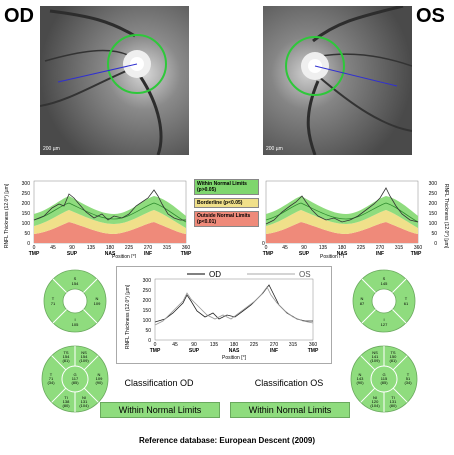 Image resolution: width=454 pixels, height=455 pixels. Describe the element at coordinates (159, 383) in the screenshot. I see `classification-od-title: Classification OD` at that location.